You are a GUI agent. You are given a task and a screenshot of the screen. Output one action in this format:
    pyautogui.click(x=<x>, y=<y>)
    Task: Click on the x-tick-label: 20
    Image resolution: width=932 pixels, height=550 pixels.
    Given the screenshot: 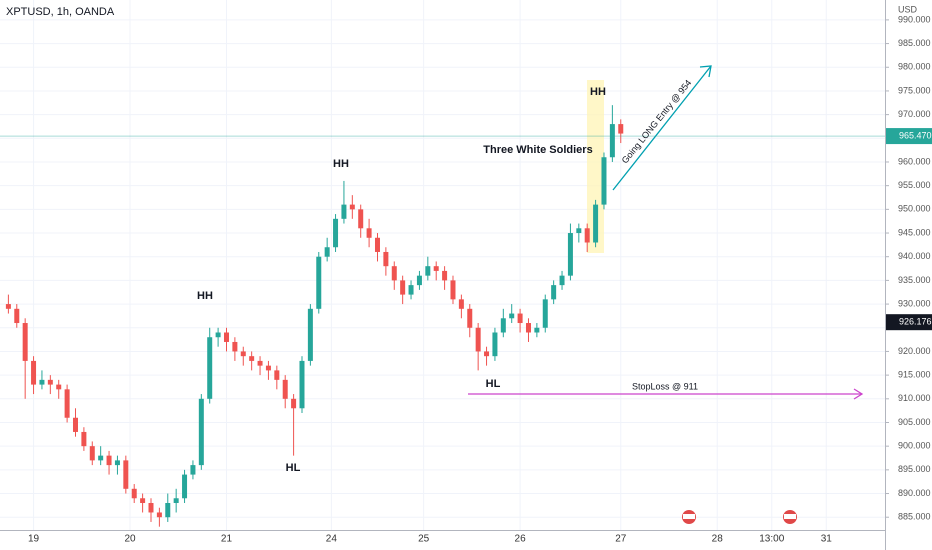 What is the action you would take?
    pyautogui.click(x=130, y=539)
    